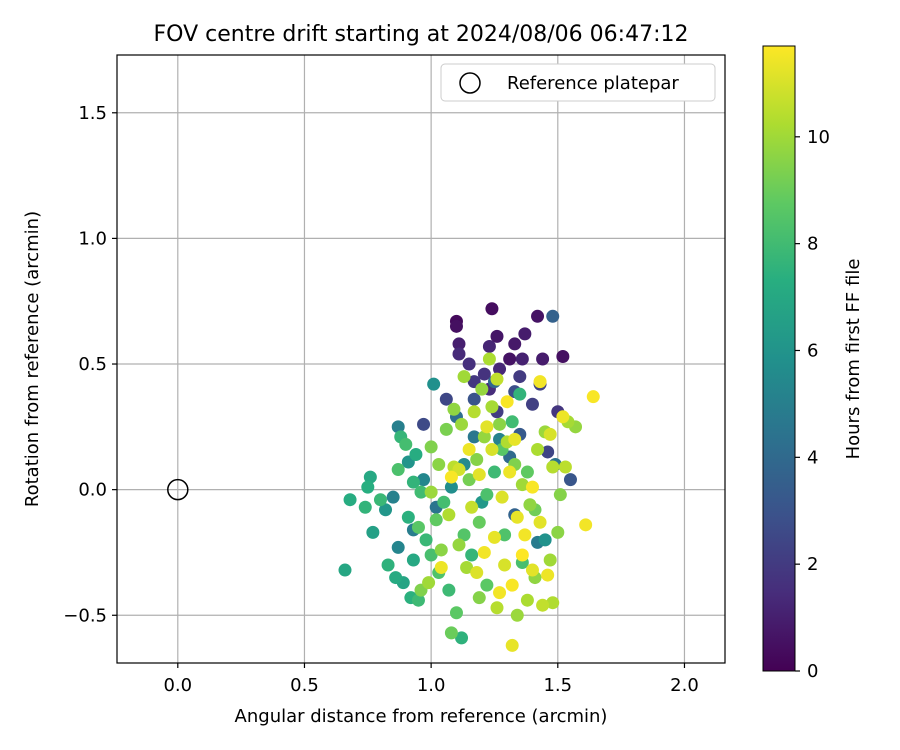 Image resolution: width=900 pixels, height=750 pixels. Describe the element at coordinates (557, 685) in the screenshot. I see `x-tick-label: 1.5` at that location.